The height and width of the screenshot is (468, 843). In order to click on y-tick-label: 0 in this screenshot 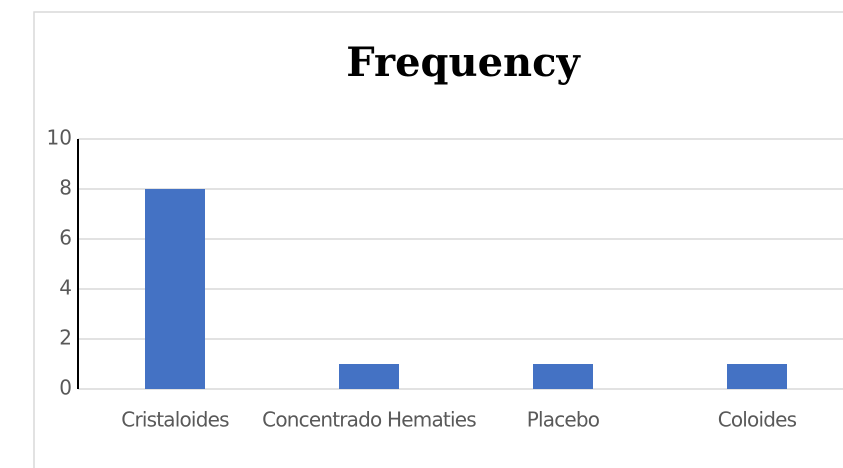, I will do `click(65, 388)`.